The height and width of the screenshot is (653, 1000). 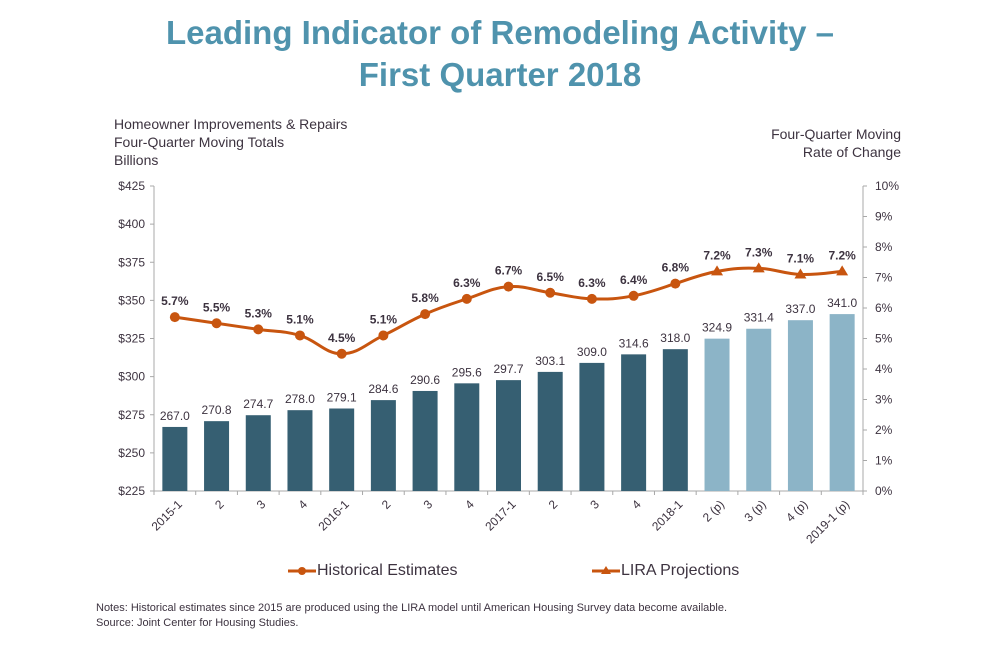 I want to click on x-axis-tick-label: 3 (p), so click(x=755, y=510).